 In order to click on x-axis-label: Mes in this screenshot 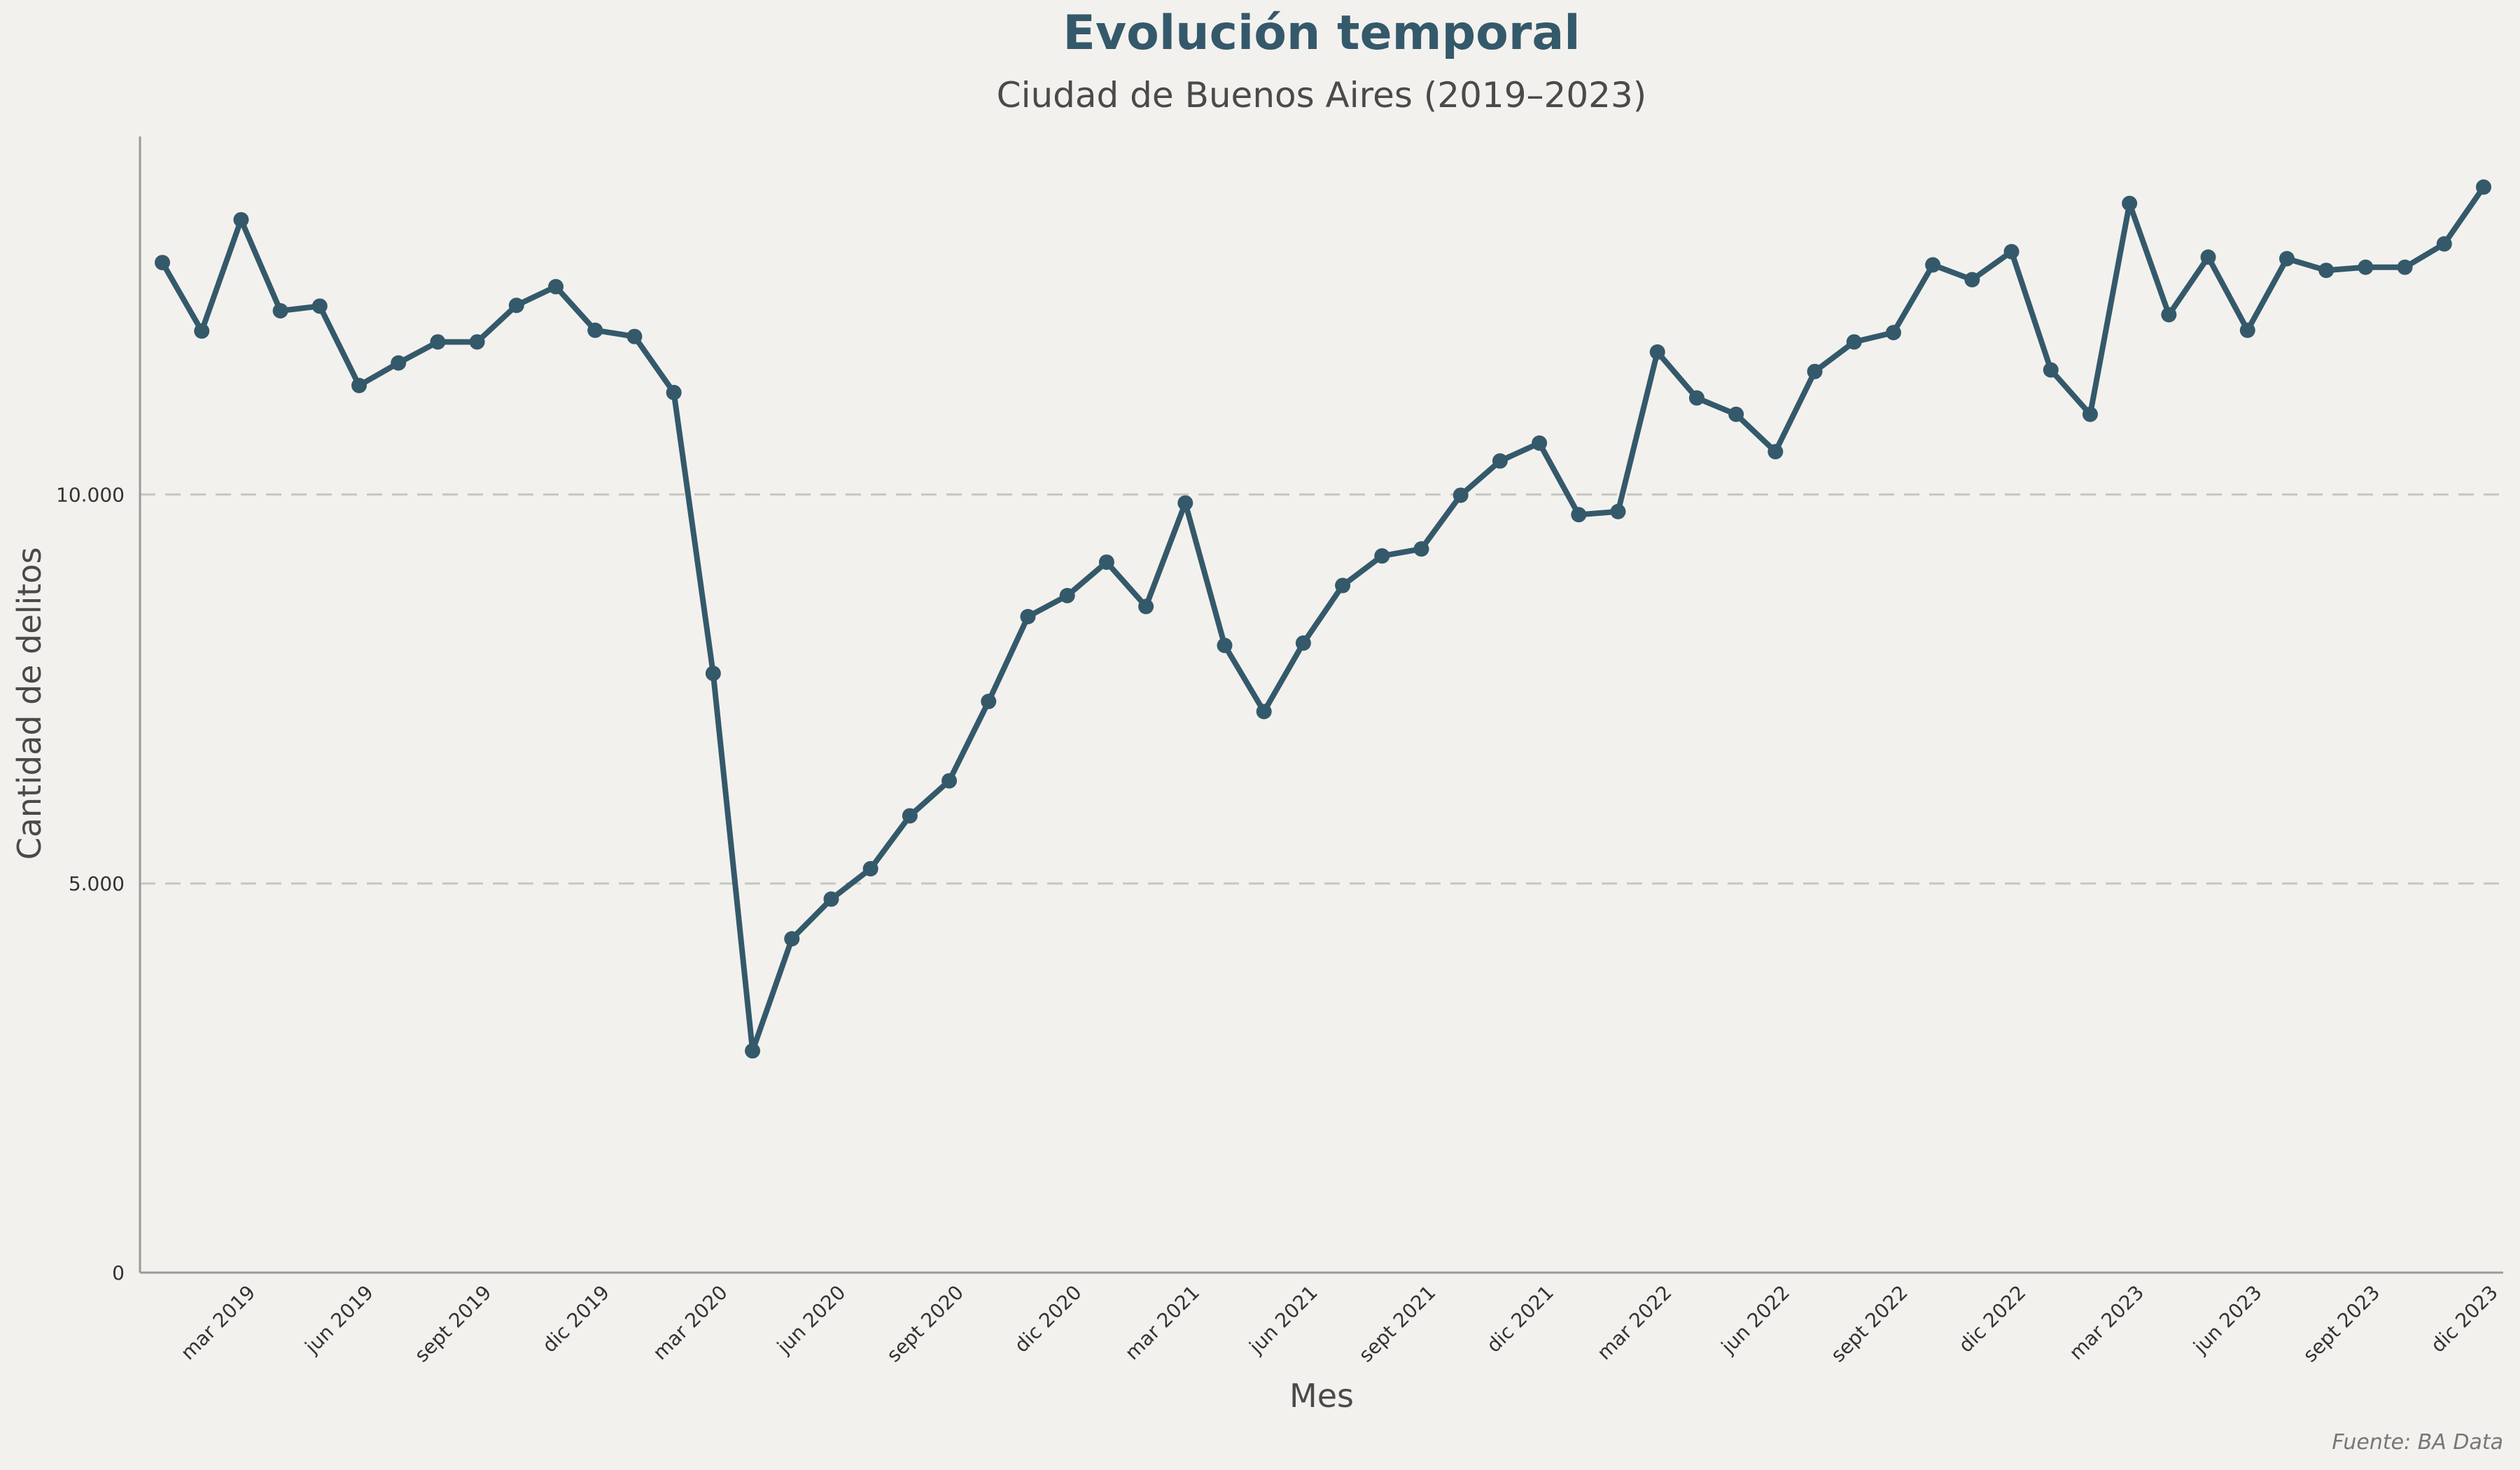, I will do `click(1321, 1396)`.